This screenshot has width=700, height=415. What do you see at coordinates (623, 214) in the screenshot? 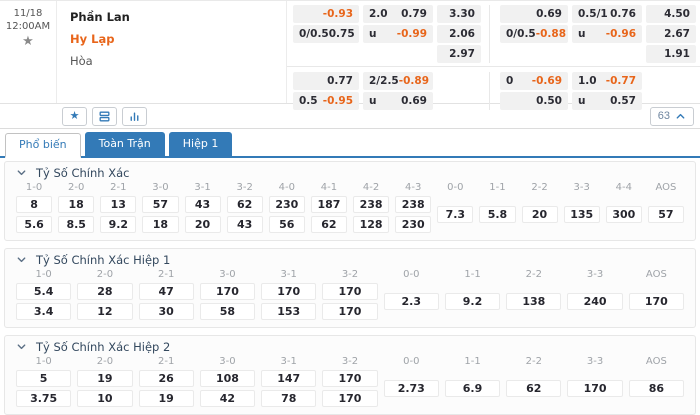
I see `draw-odds-cell: 300` at bounding box center [623, 214].